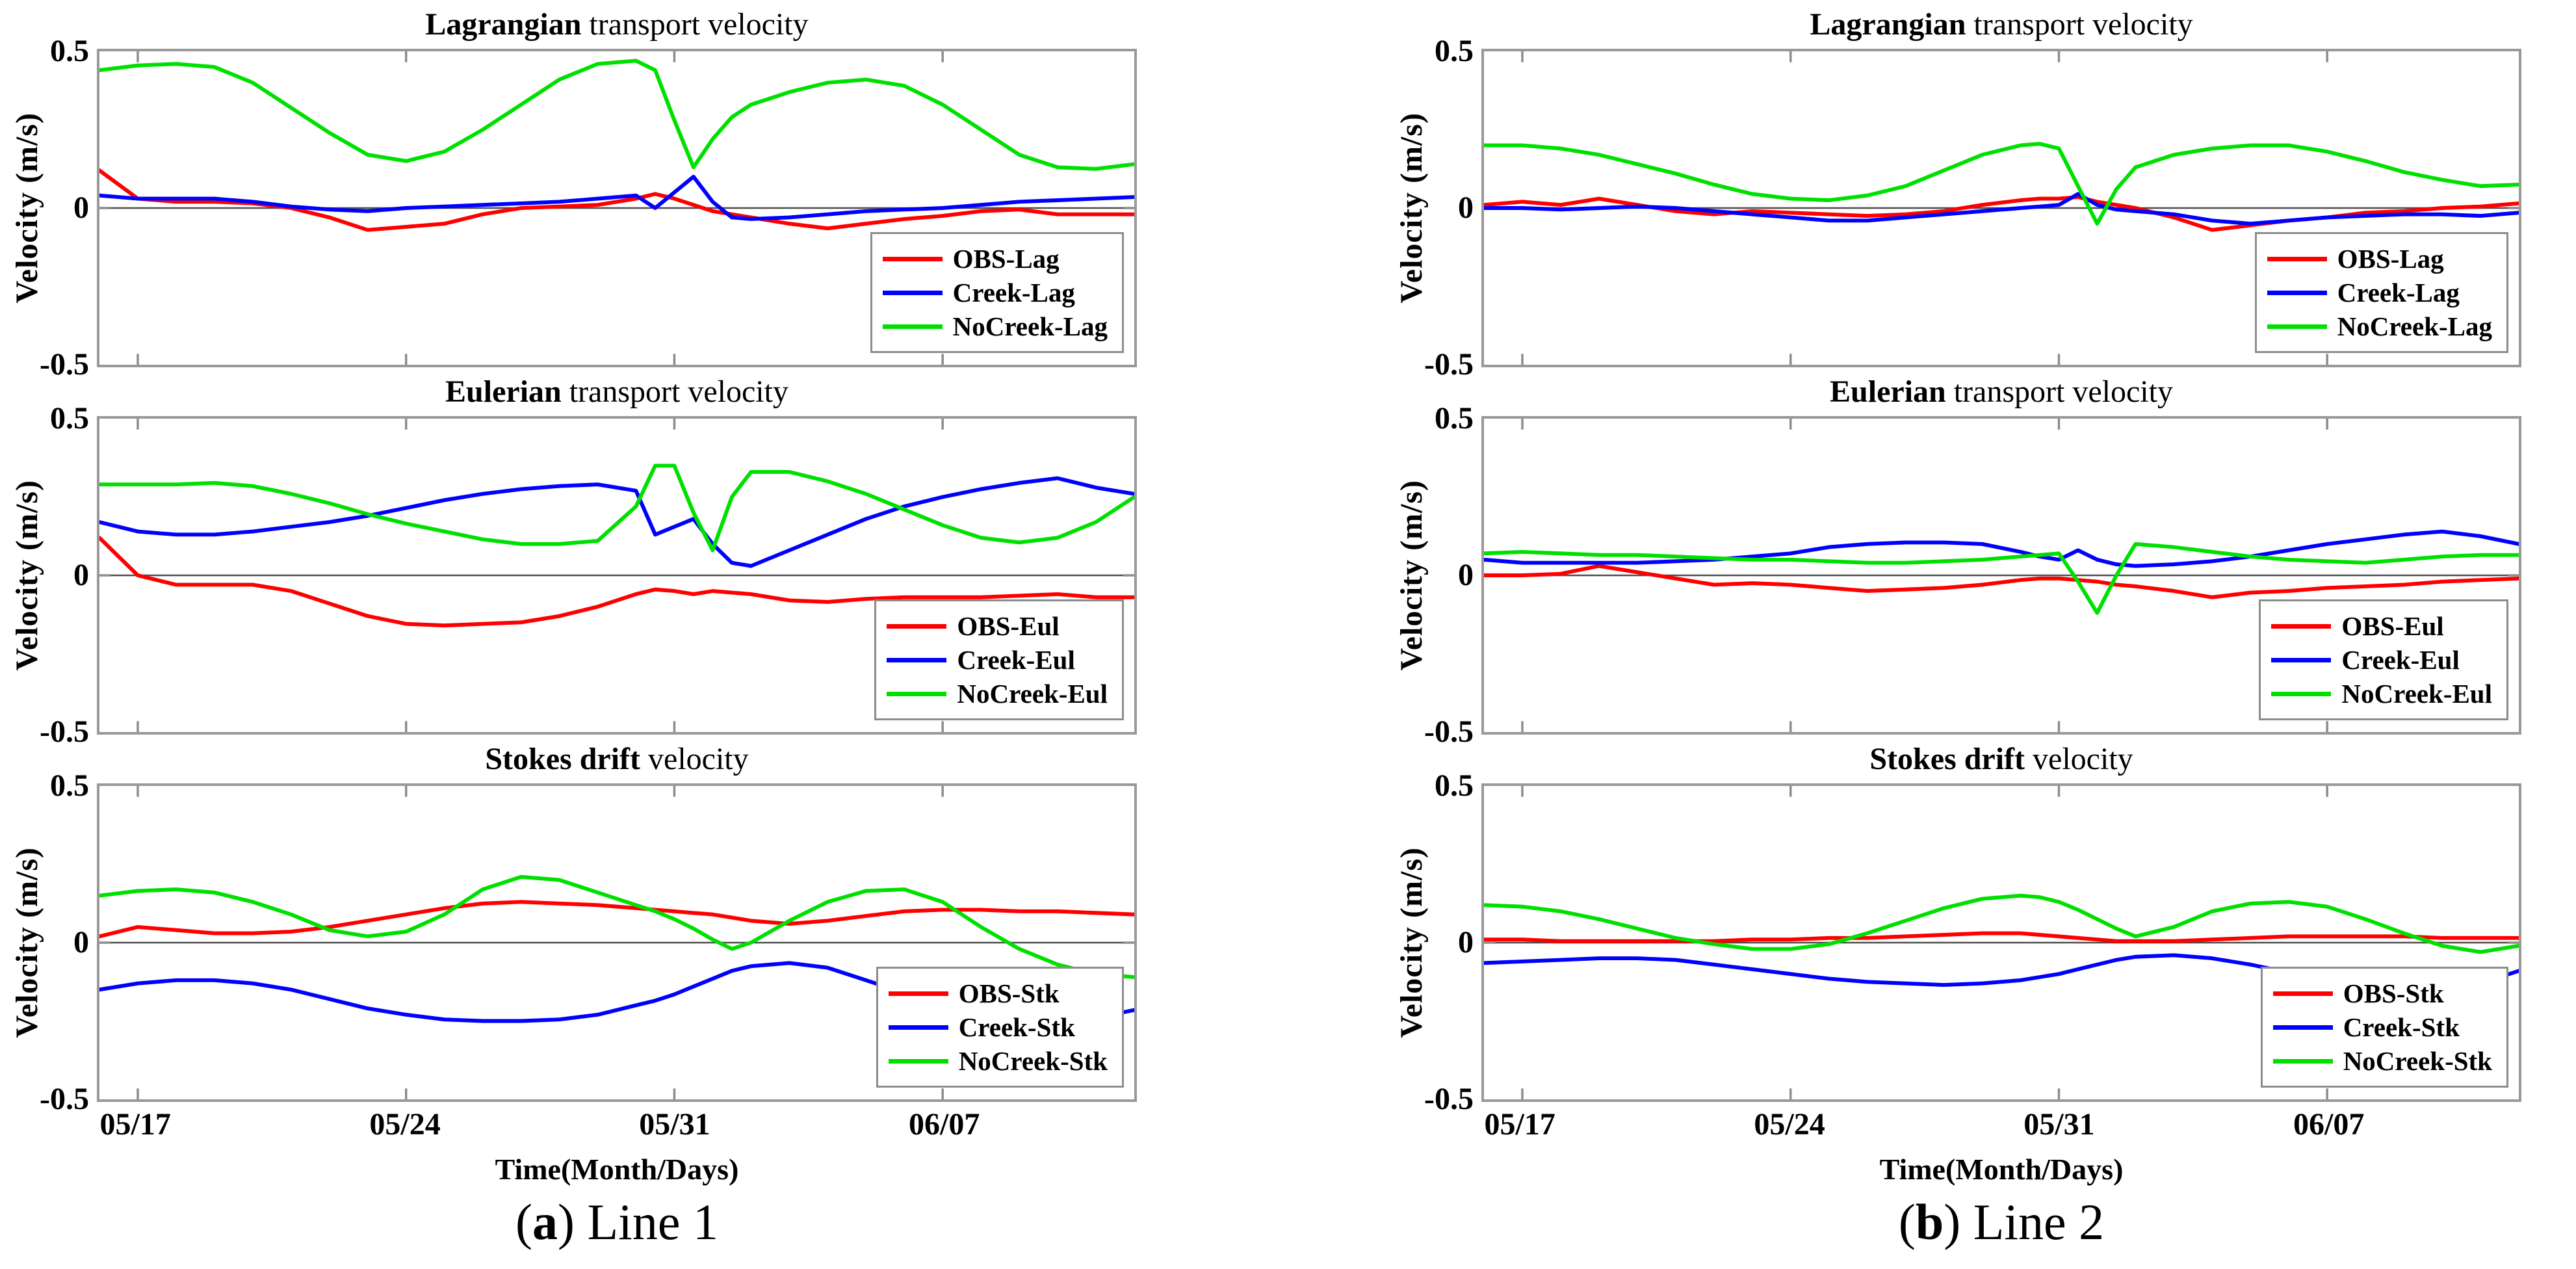  Describe the element at coordinates (1888, 391) in the screenshot. I see `panel-title-bold: Eulerian` at that location.